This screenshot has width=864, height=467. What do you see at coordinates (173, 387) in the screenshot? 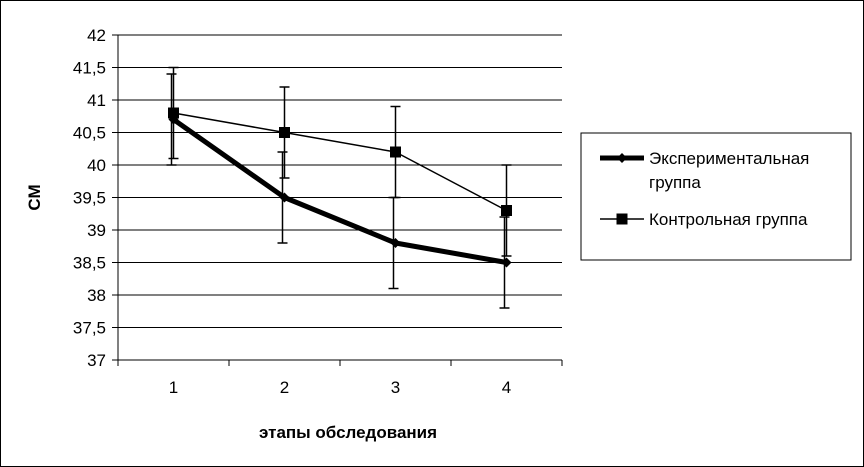
I see `x-tick-label: 1` at bounding box center [173, 387].